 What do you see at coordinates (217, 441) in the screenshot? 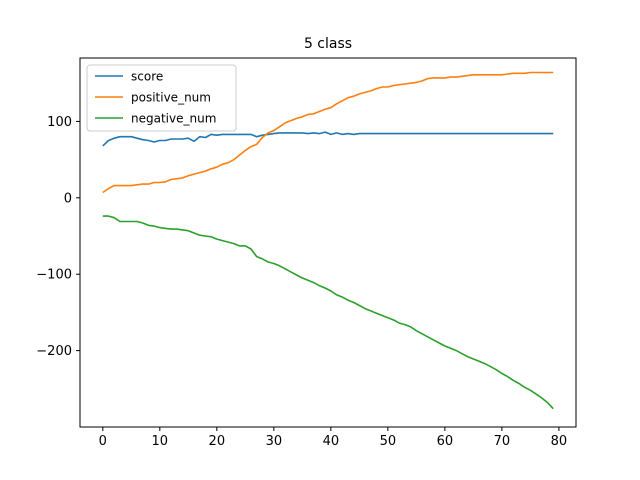
I see `x-tick-label: 20` at bounding box center [217, 441].